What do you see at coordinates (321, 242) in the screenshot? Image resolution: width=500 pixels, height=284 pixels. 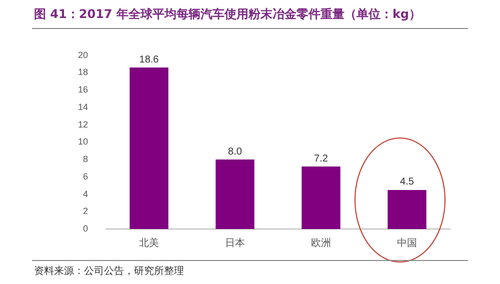 I see `x-tick-label: 欧洲` at bounding box center [321, 242].